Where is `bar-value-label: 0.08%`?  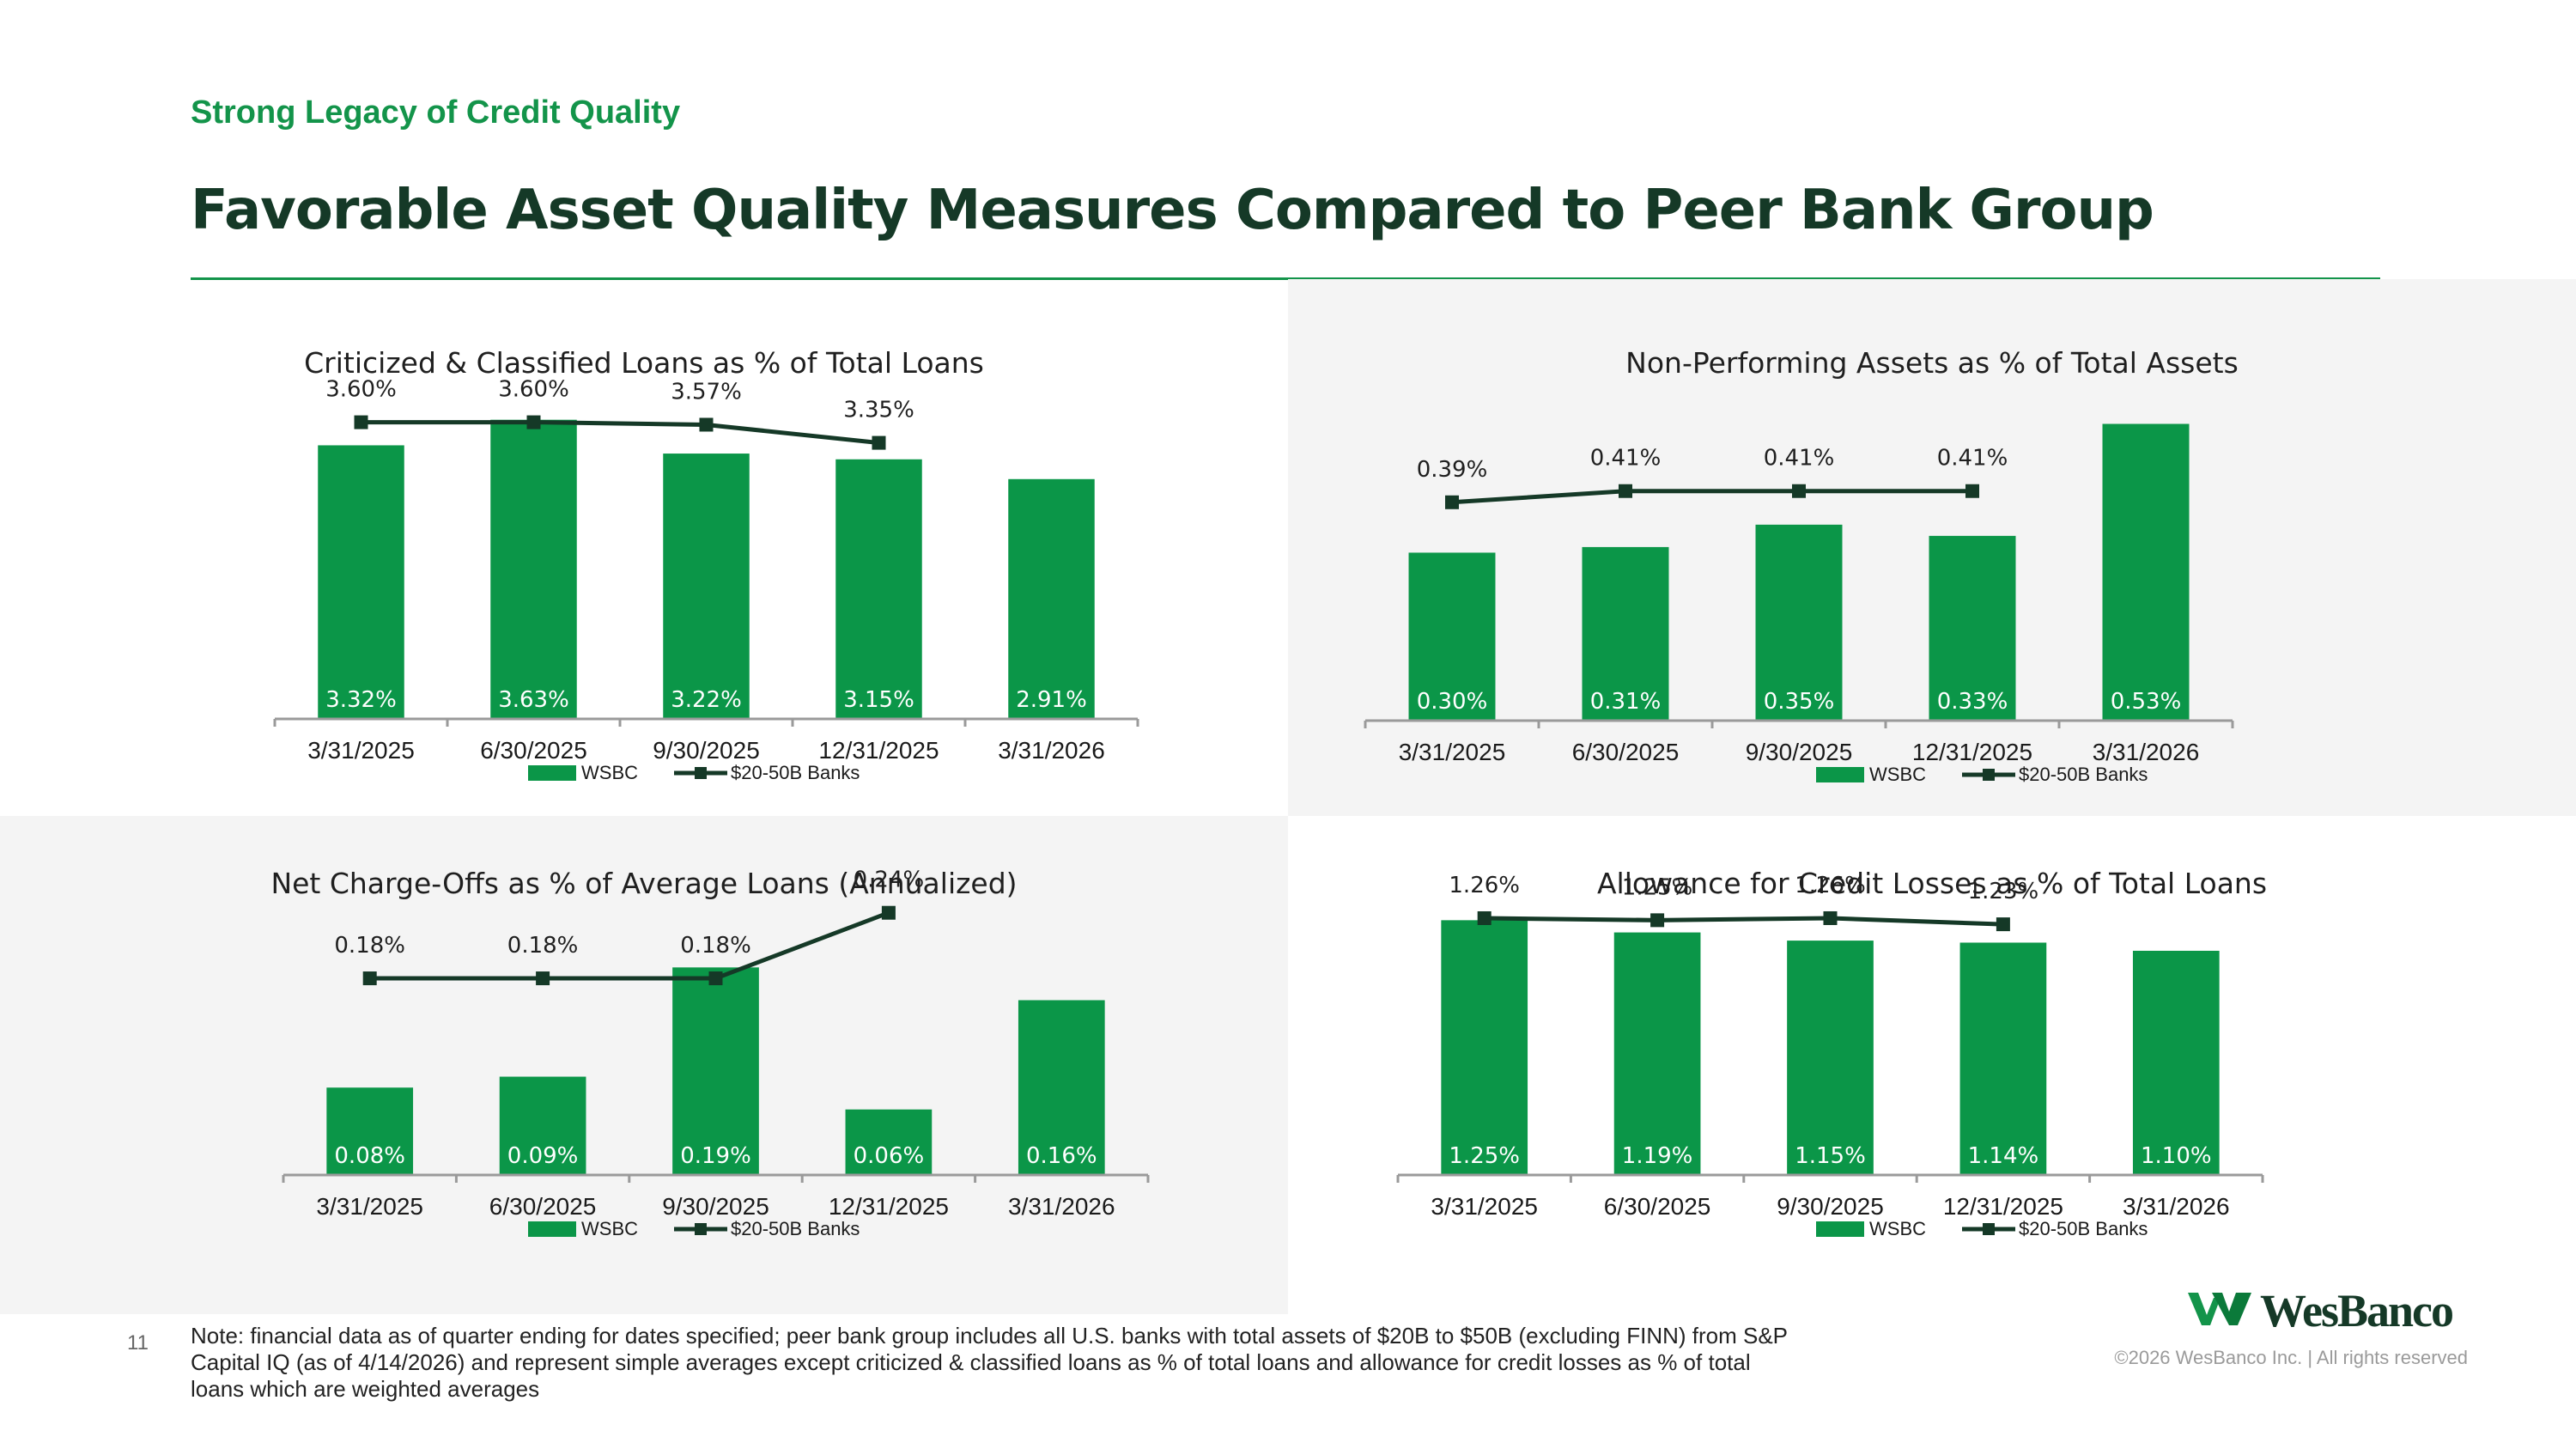
bar-value-label: 0.08% is located at coordinates (369, 1156).